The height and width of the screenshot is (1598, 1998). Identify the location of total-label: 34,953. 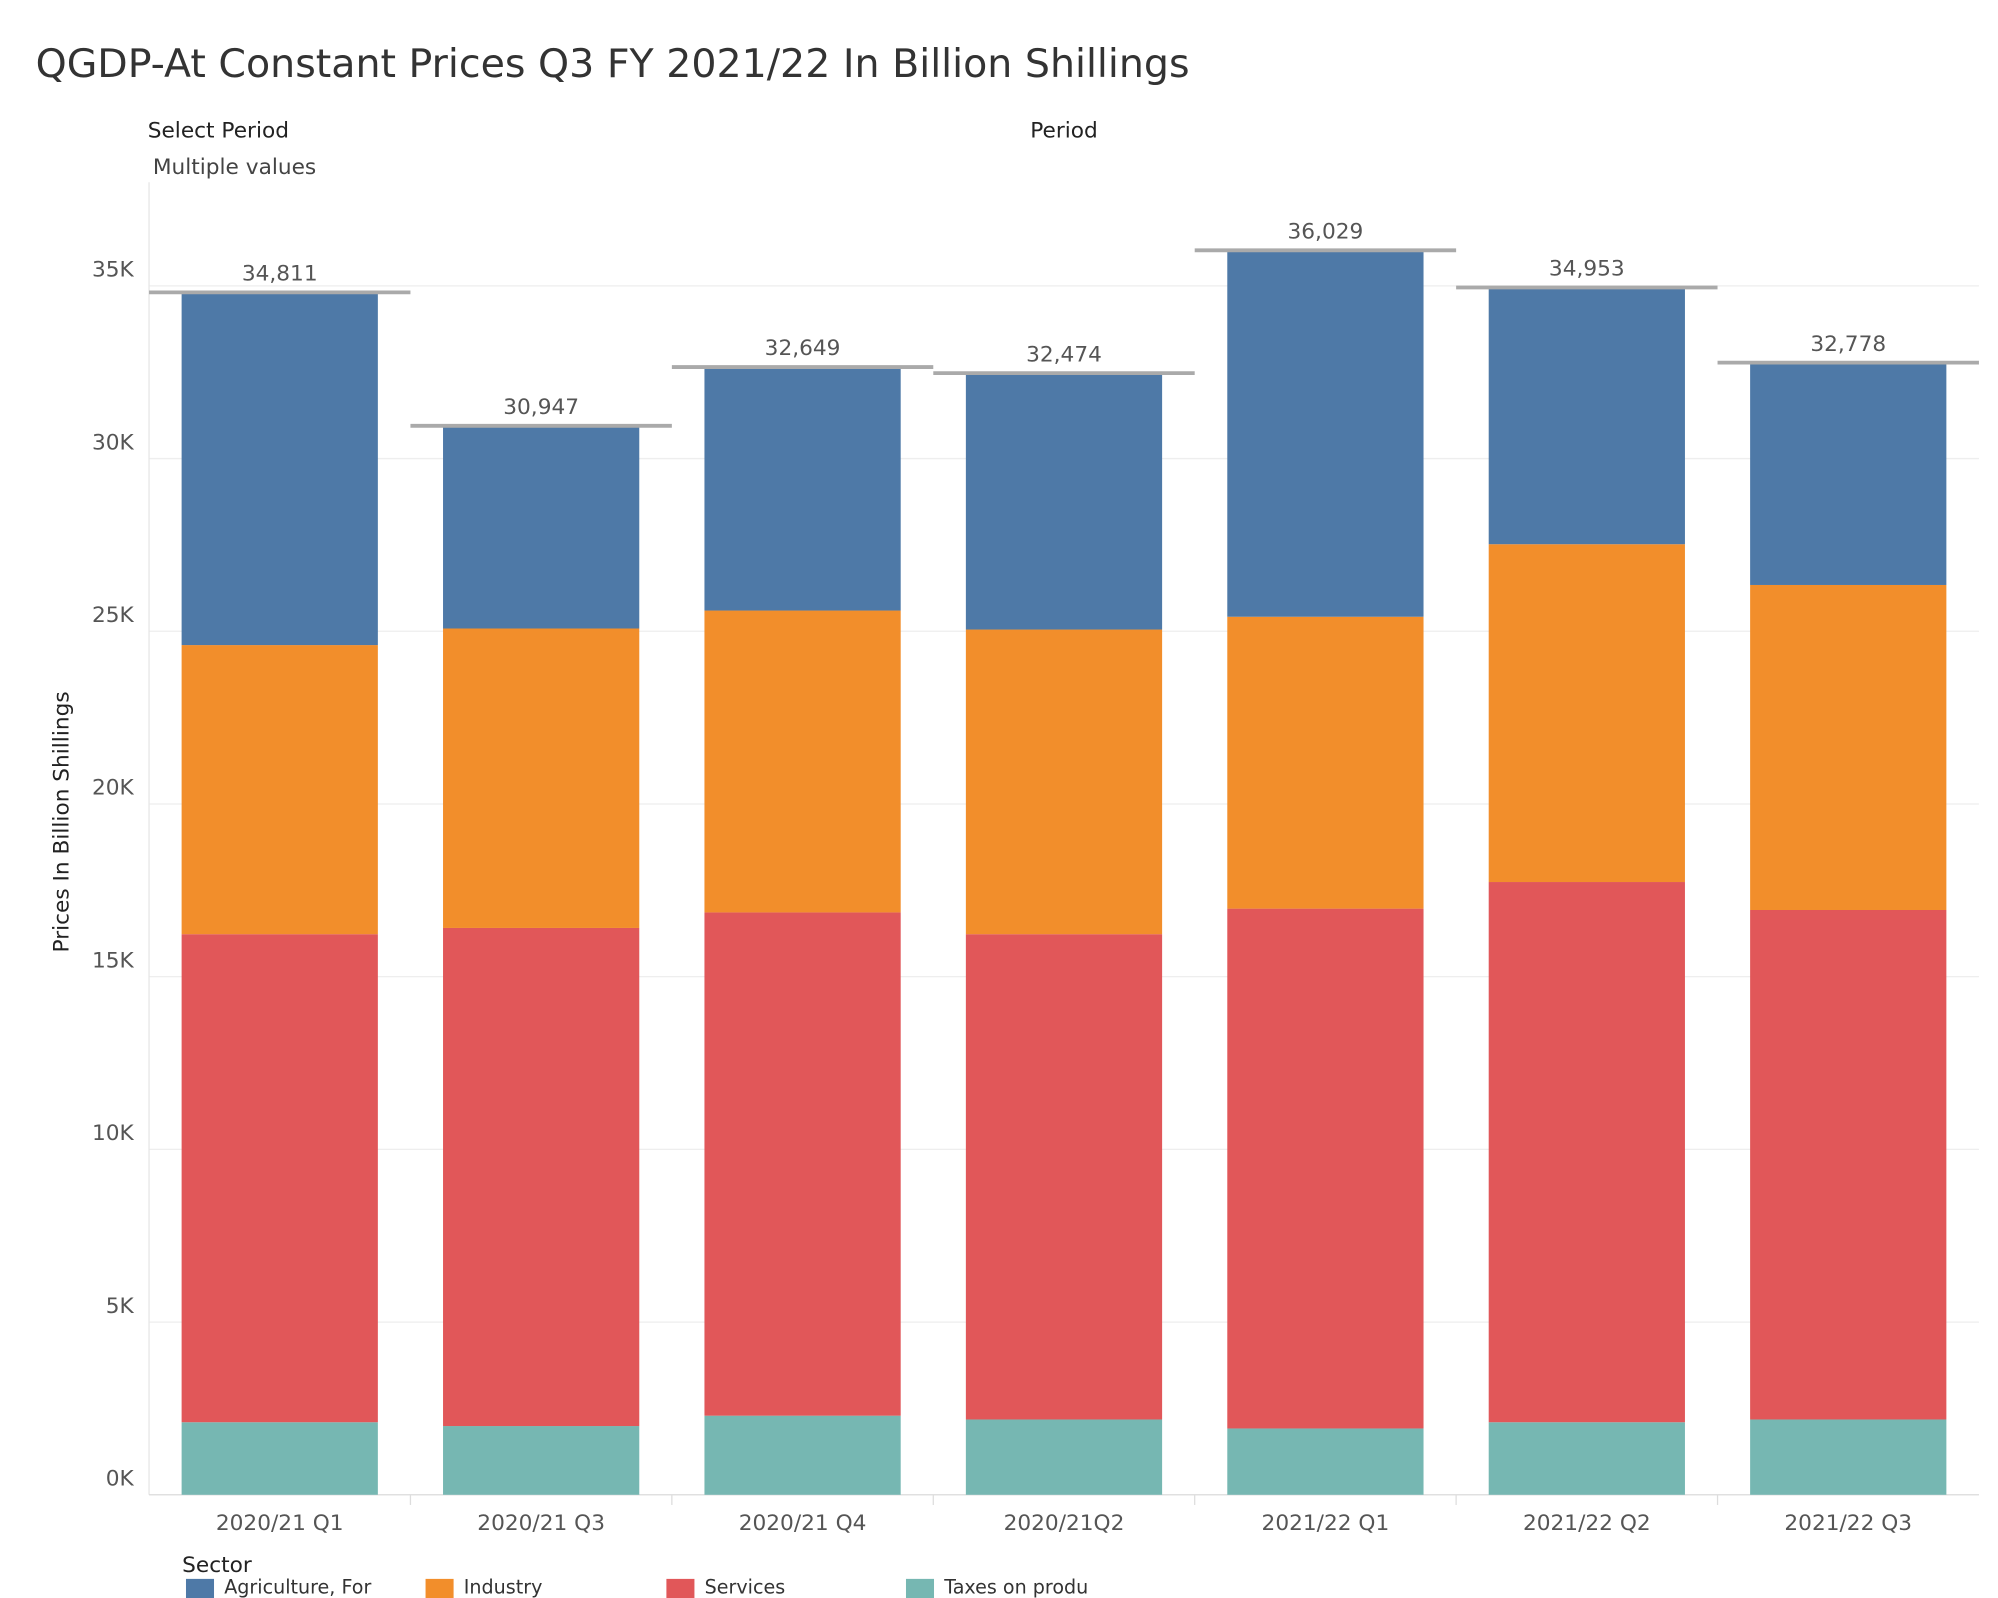
(1587, 269).